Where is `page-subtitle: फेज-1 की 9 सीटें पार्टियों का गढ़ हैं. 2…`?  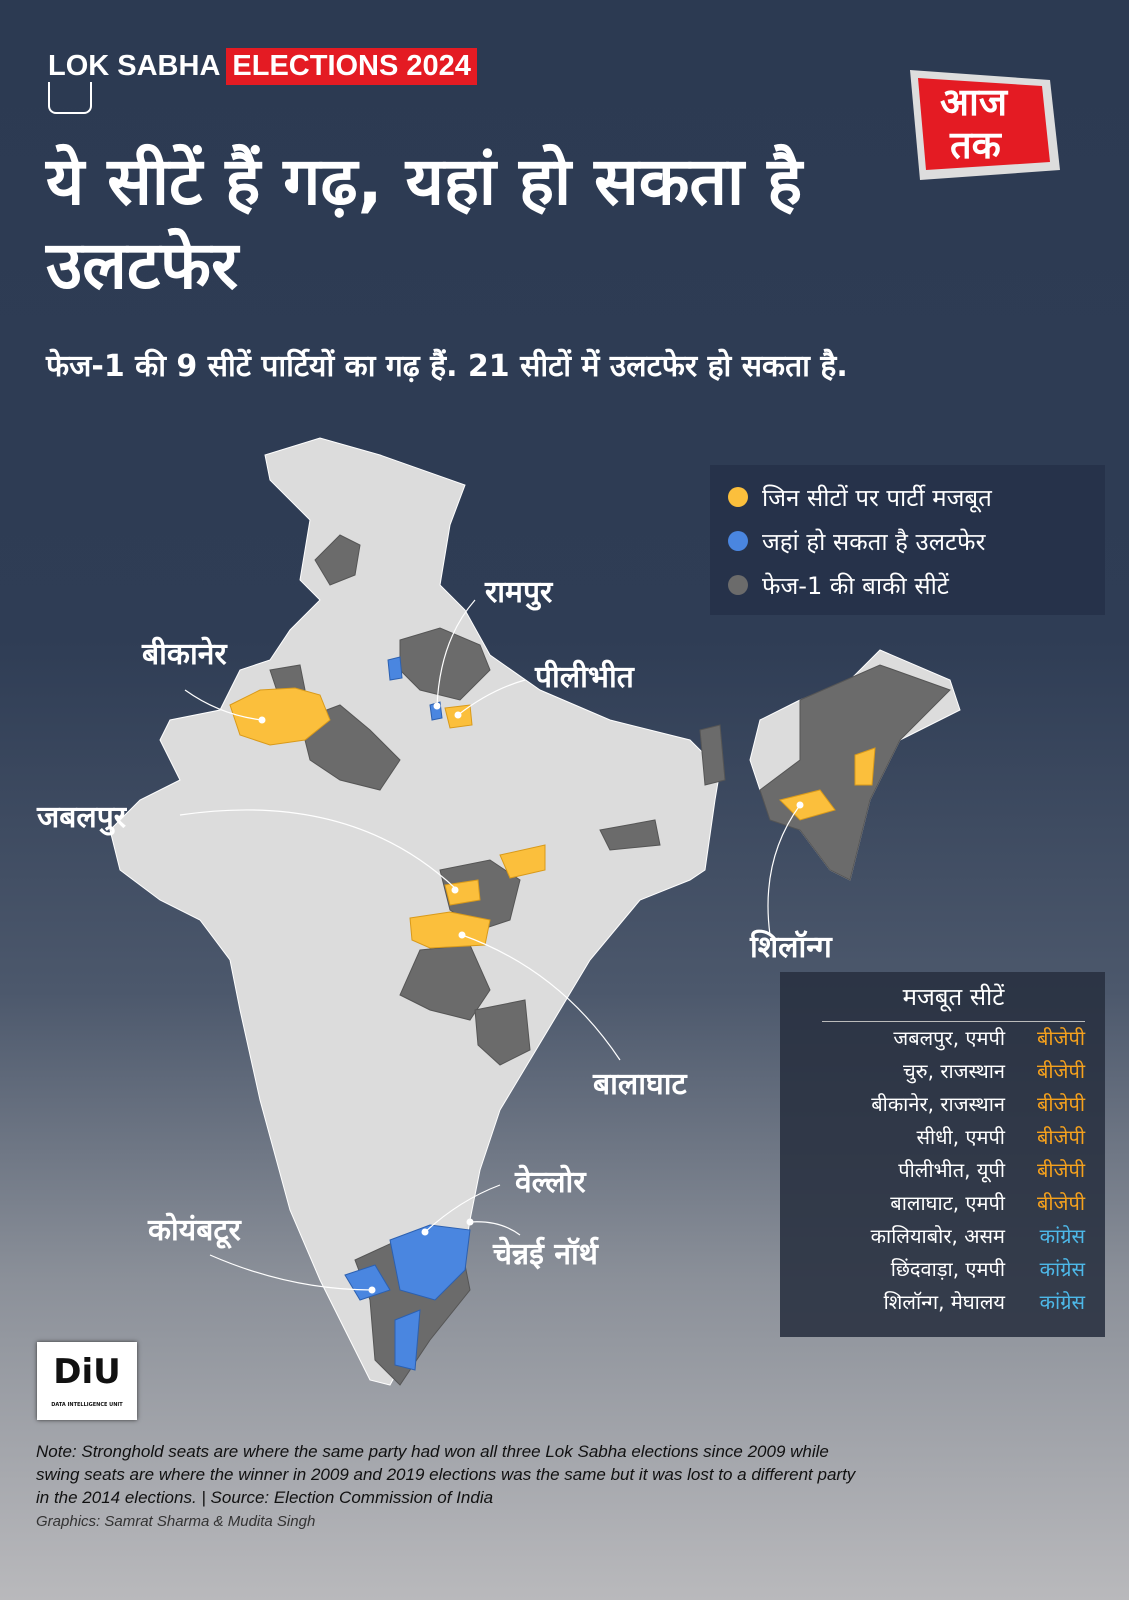 page-subtitle: फेज-1 की 9 सीटें पार्टियों का गढ़ हैं. 2… is located at coordinates (447, 366).